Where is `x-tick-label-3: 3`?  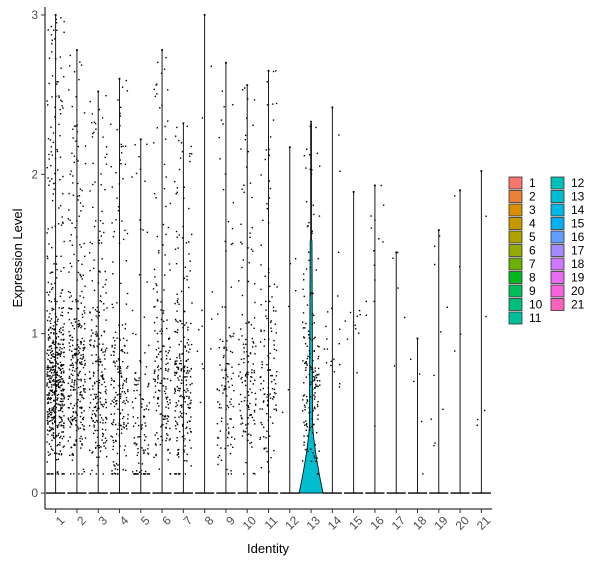
x-tick-label-3: 3 is located at coordinates (102, 520).